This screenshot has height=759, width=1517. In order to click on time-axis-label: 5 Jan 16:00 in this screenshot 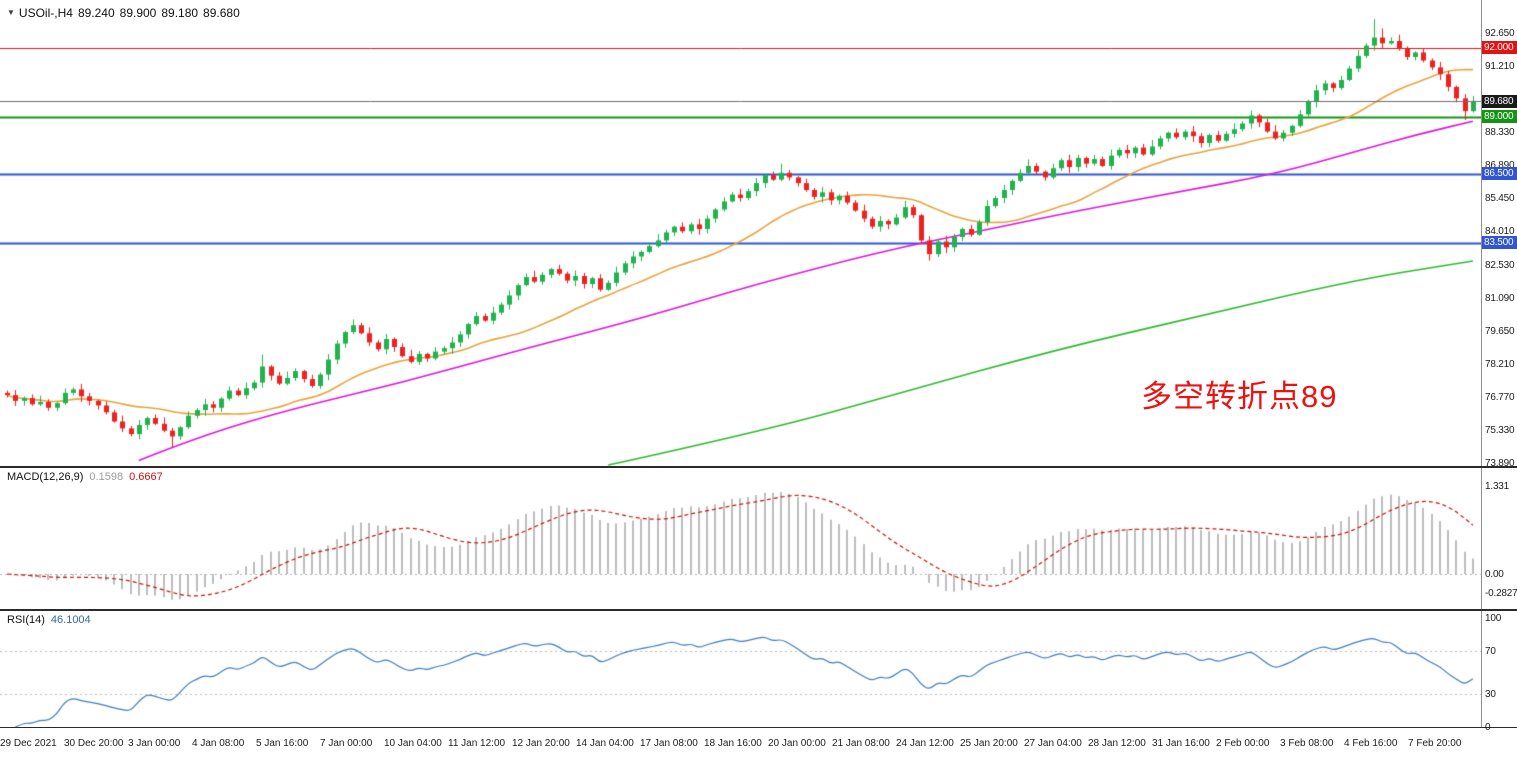, I will do `click(282, 743)`.